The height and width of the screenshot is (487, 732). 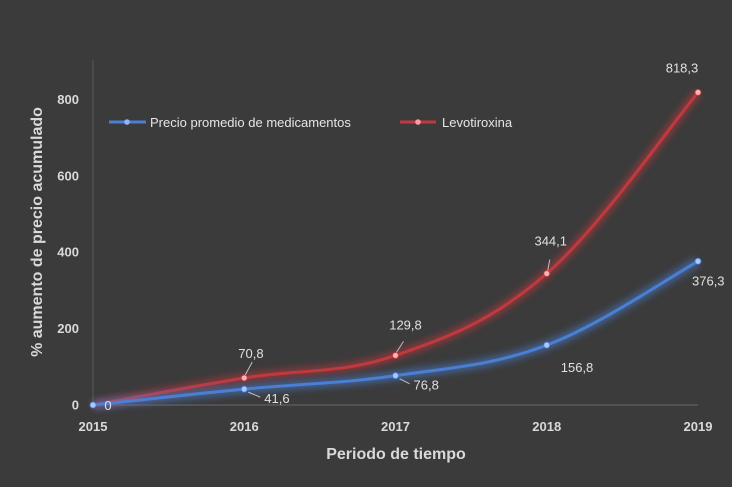 What do you see at coordinates (396, 454) in the screenshot?
I see `x-axis-title: Periodo de tiempo` at bounding box center [396, 454].